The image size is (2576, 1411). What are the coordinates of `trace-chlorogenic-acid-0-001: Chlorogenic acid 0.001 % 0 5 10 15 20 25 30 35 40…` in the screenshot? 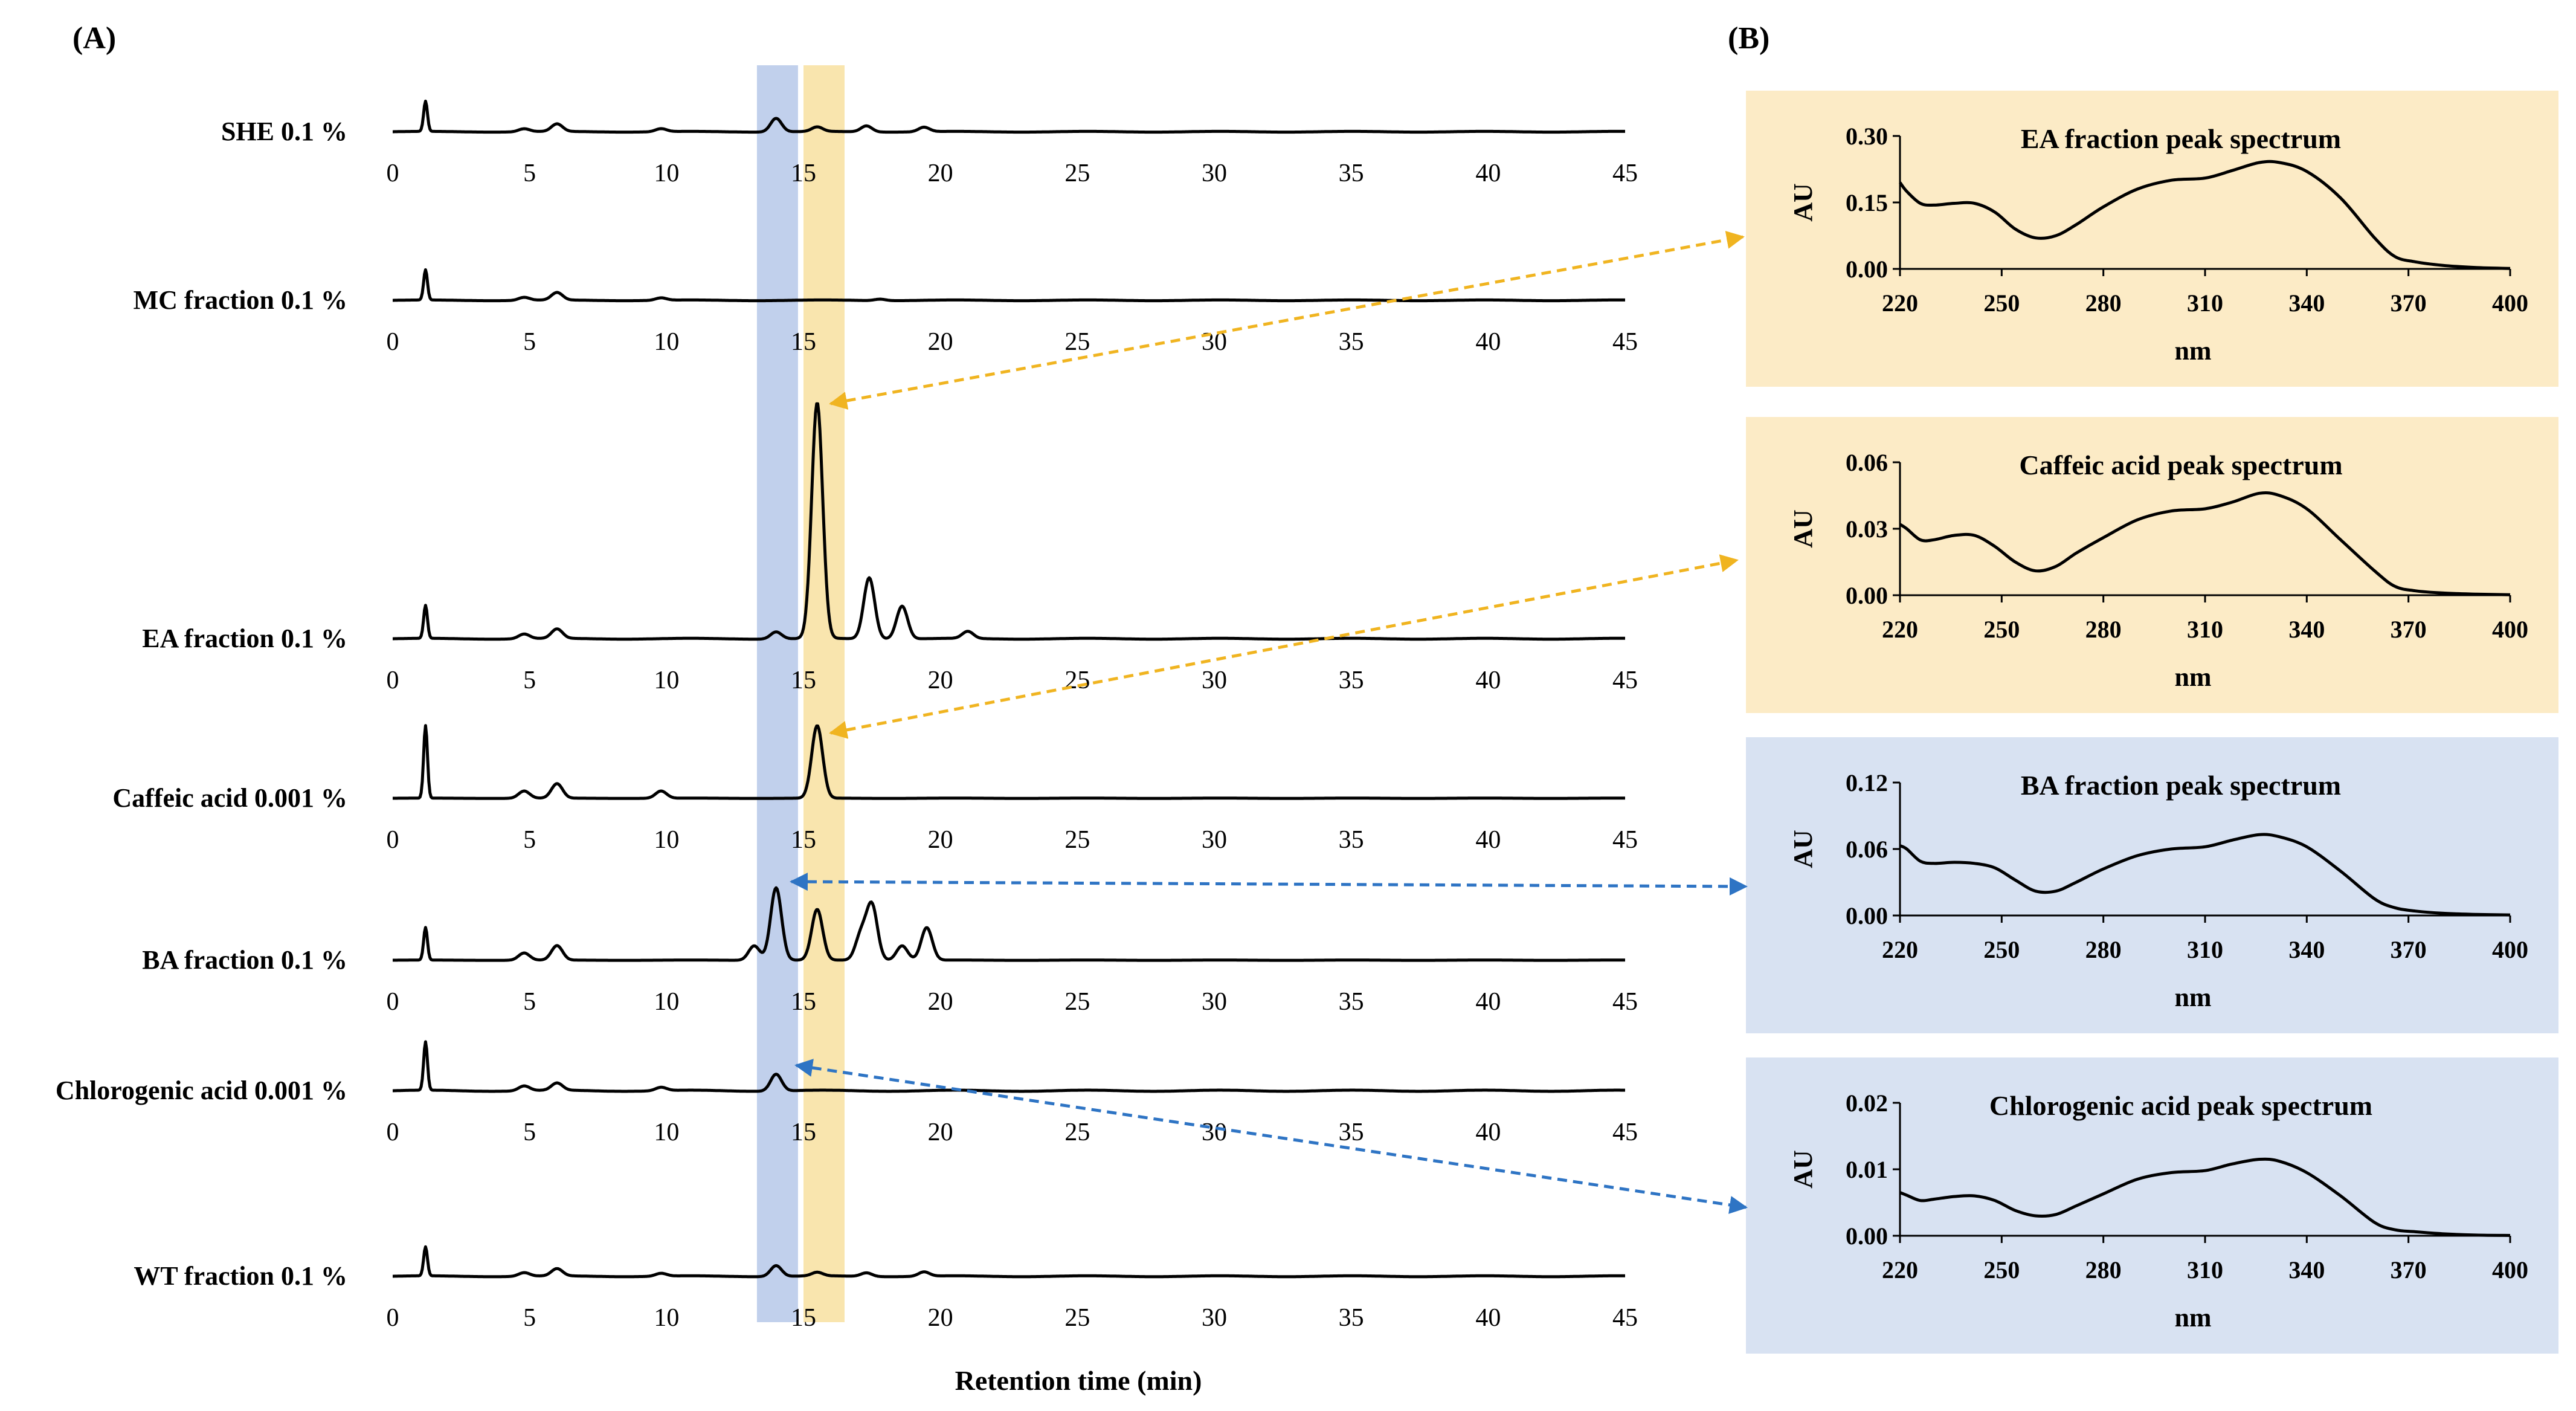 It's located at (847, 1093).